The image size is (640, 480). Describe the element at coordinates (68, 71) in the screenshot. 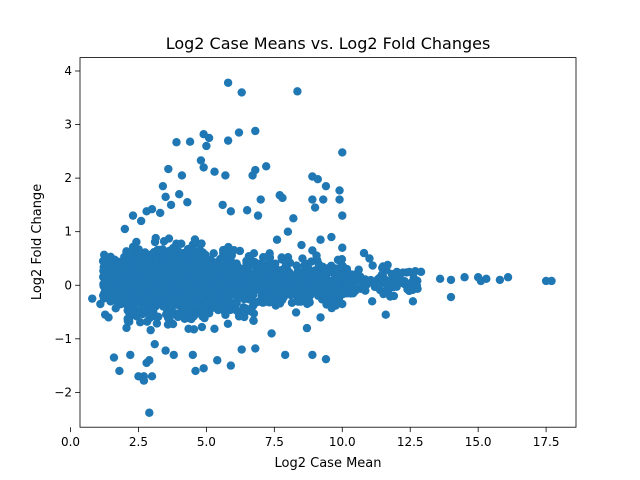

I see `y-tick-label: 4` at that location.